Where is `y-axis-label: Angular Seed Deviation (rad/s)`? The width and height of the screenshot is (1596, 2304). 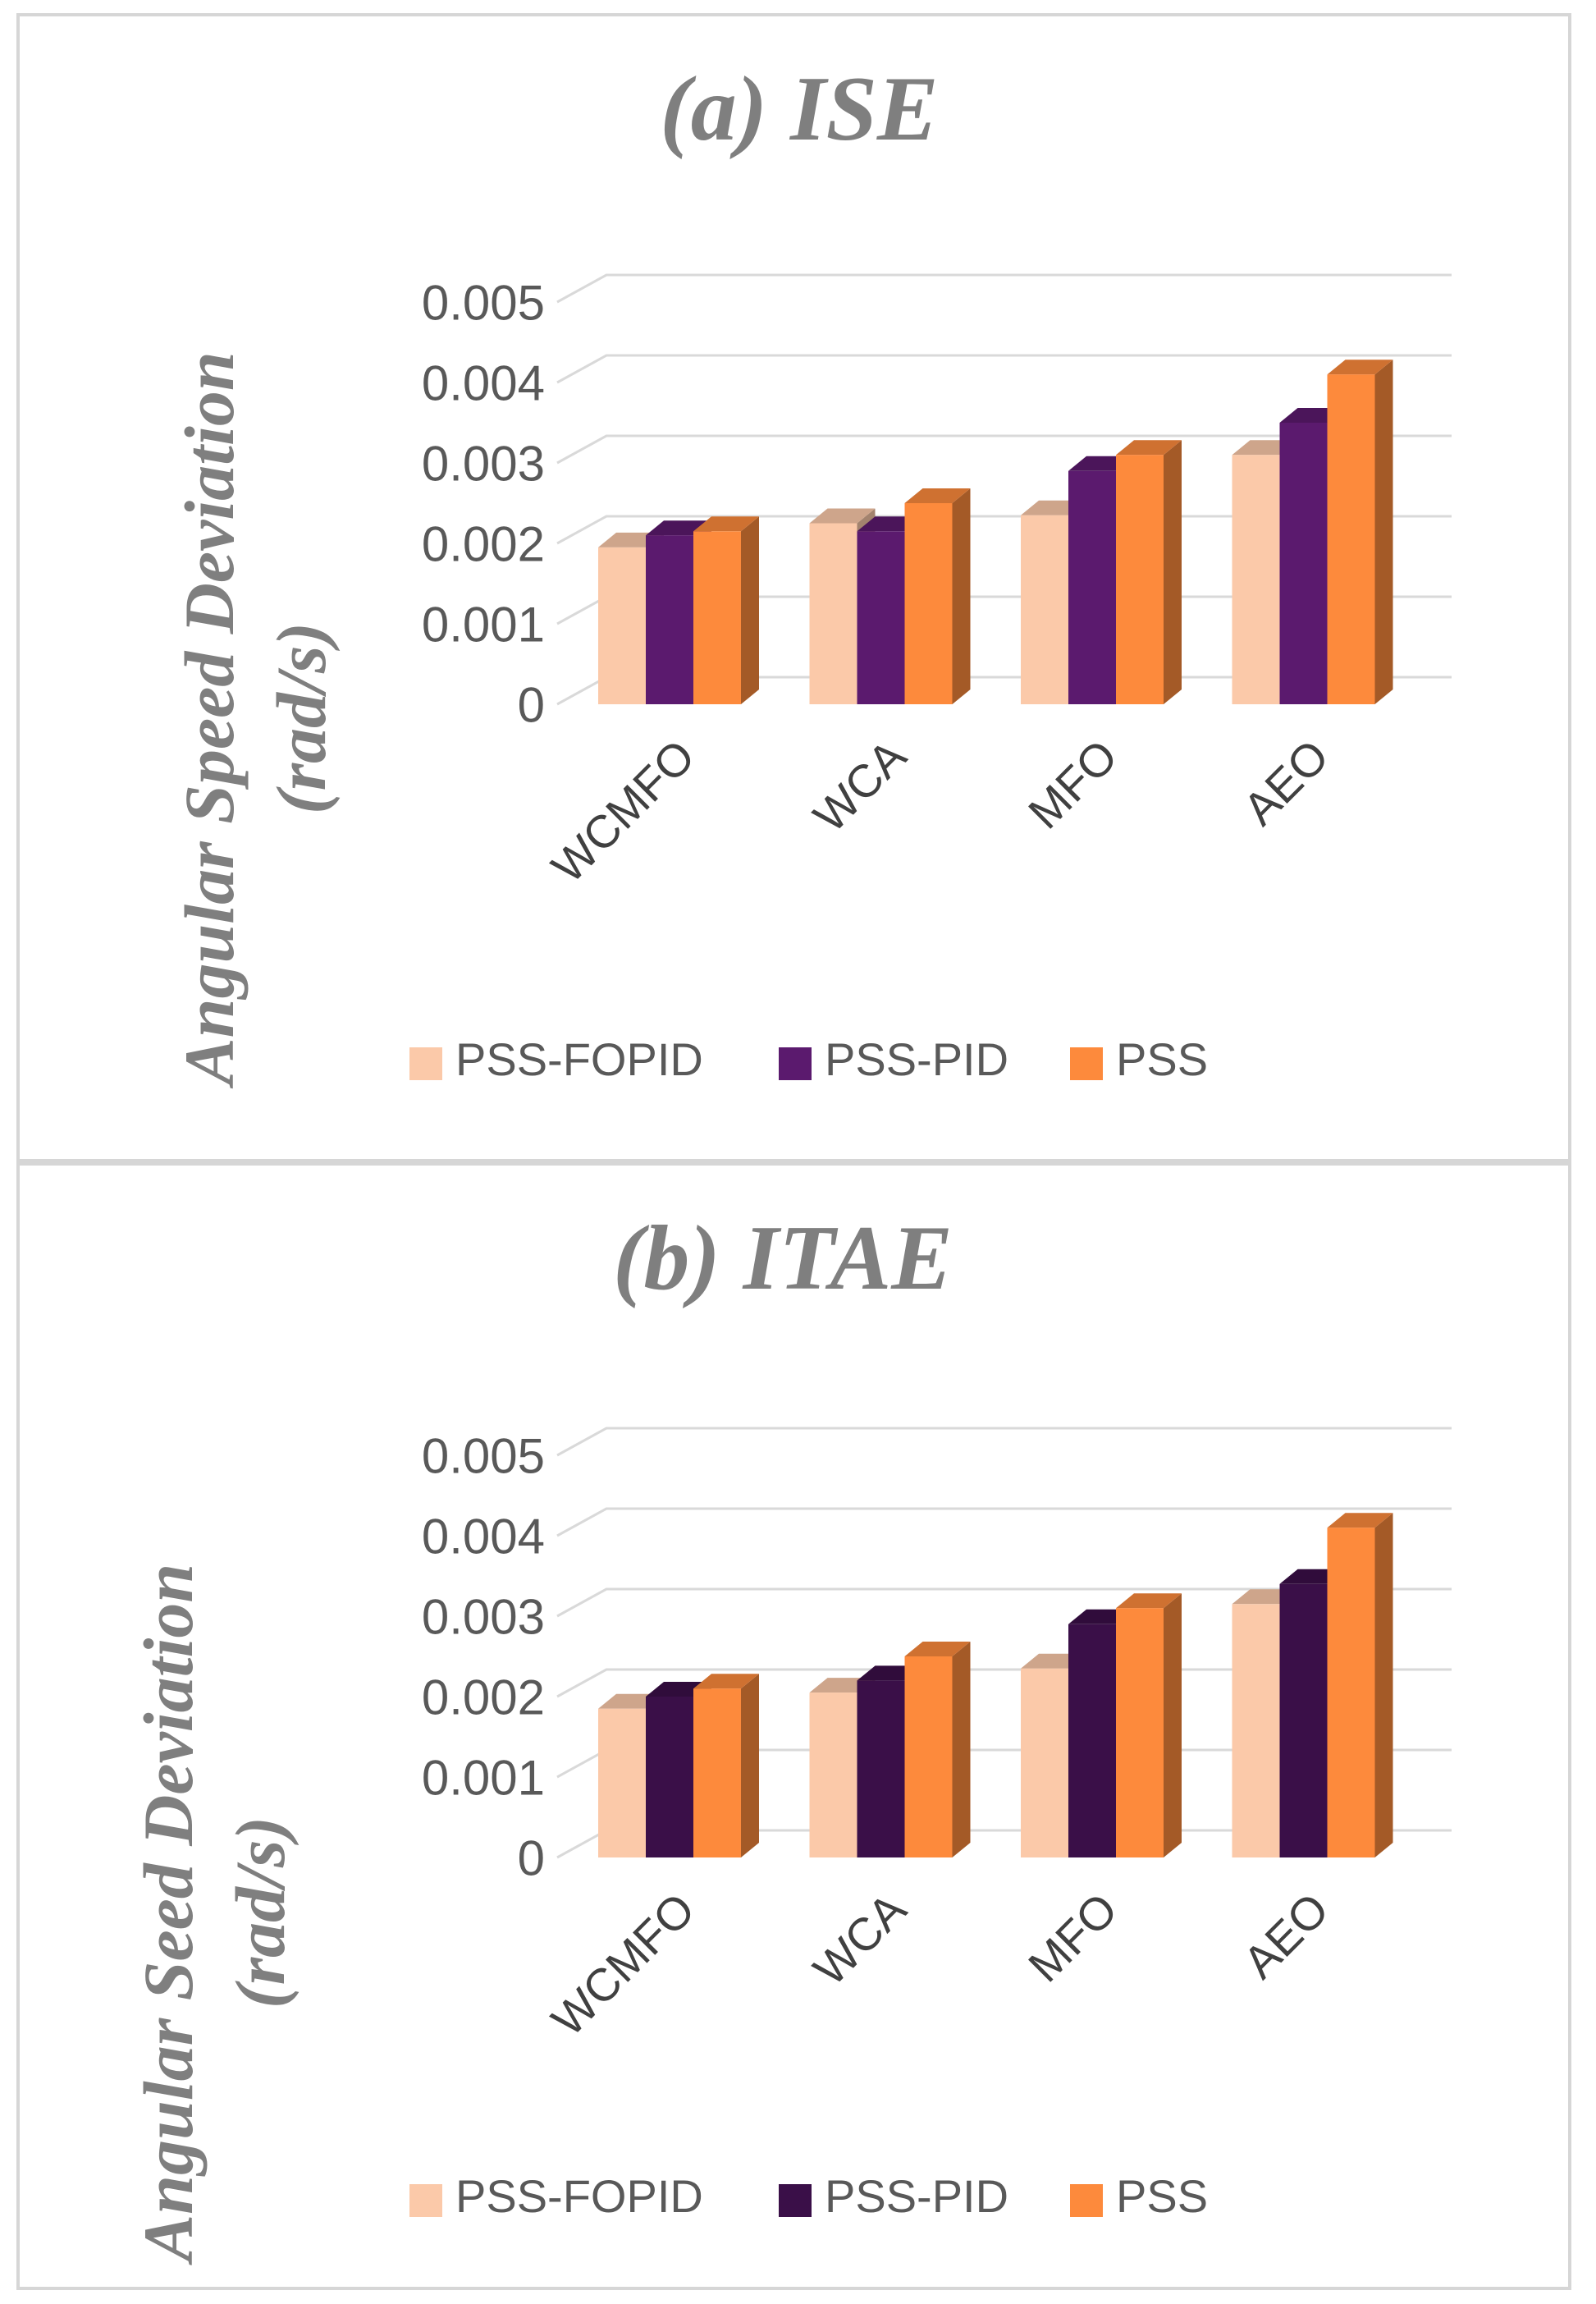 y-axis-label: Angular Seed Deviation (rad/s) is located at coordinates (215, 1915).